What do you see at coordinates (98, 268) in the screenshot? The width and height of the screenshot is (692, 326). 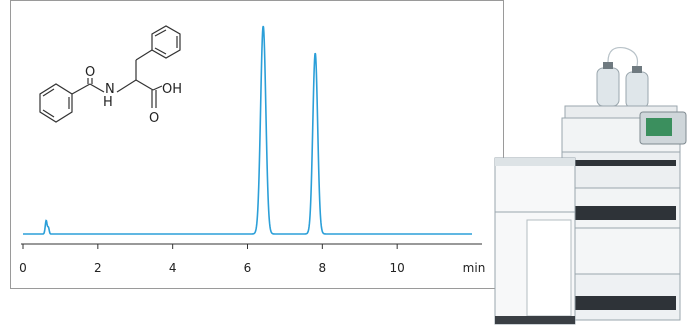 I see `x-tick-label: 2` at bounding box center [98, 268].